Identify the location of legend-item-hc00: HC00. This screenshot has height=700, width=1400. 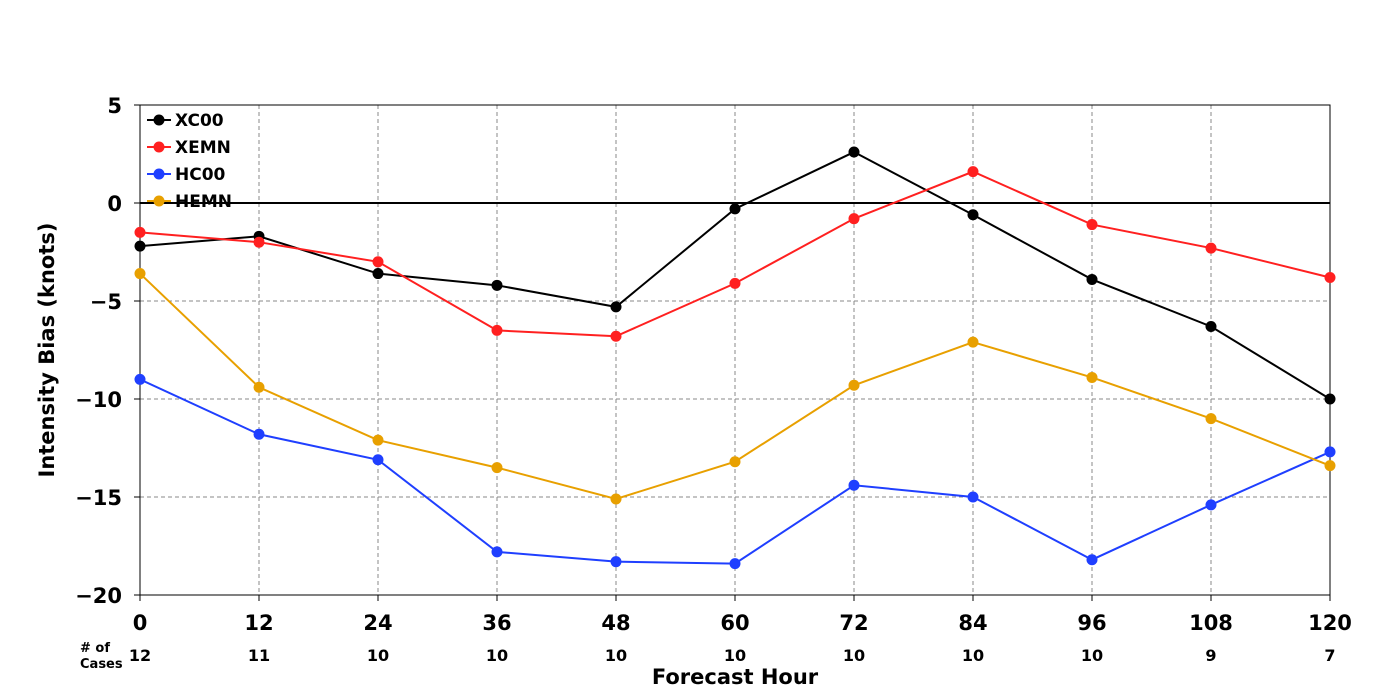
(186, 175).